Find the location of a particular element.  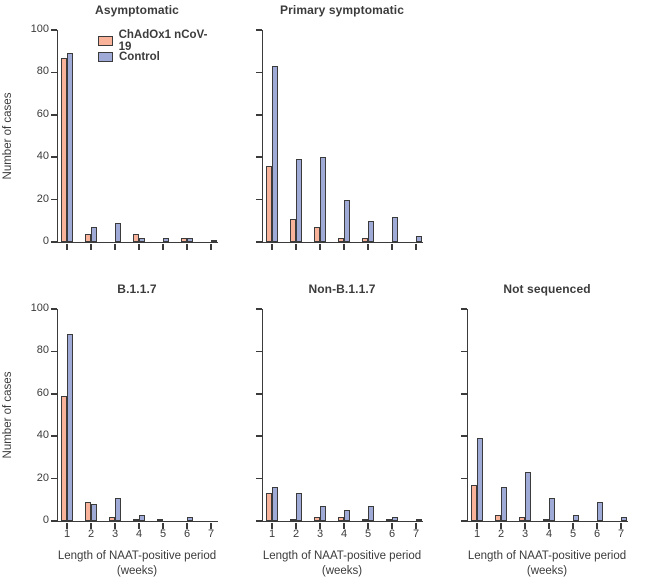

control-swatch is located at coordinates (105, 57).